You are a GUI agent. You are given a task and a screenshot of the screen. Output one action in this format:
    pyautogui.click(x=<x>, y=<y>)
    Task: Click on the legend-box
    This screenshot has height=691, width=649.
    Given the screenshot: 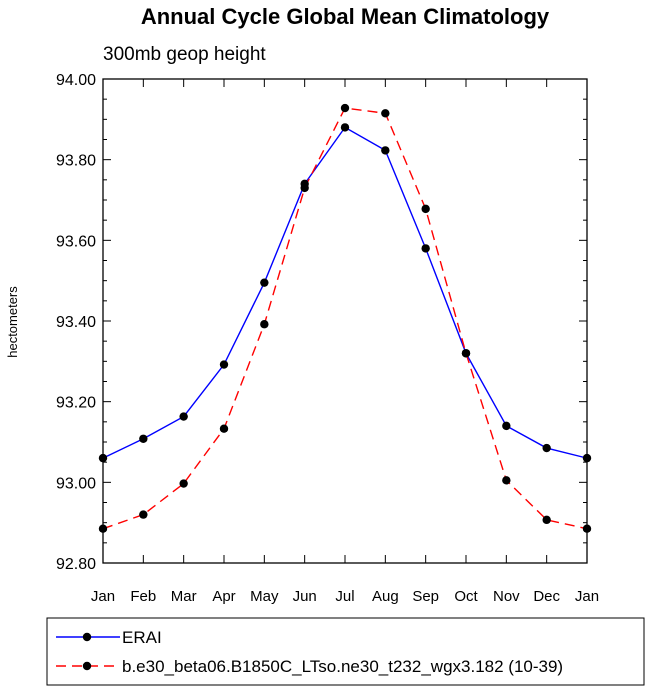 What is the action you would take?
    pyautogui.click(x=345, y=651)
    